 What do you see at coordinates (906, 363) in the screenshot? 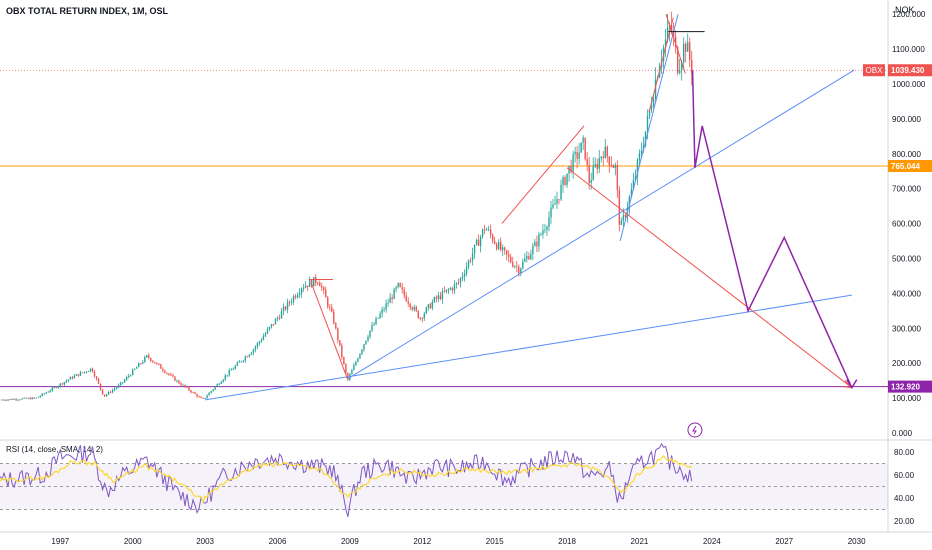
I see `price-tick-label: 200.000` at bounding box center [906, 363].